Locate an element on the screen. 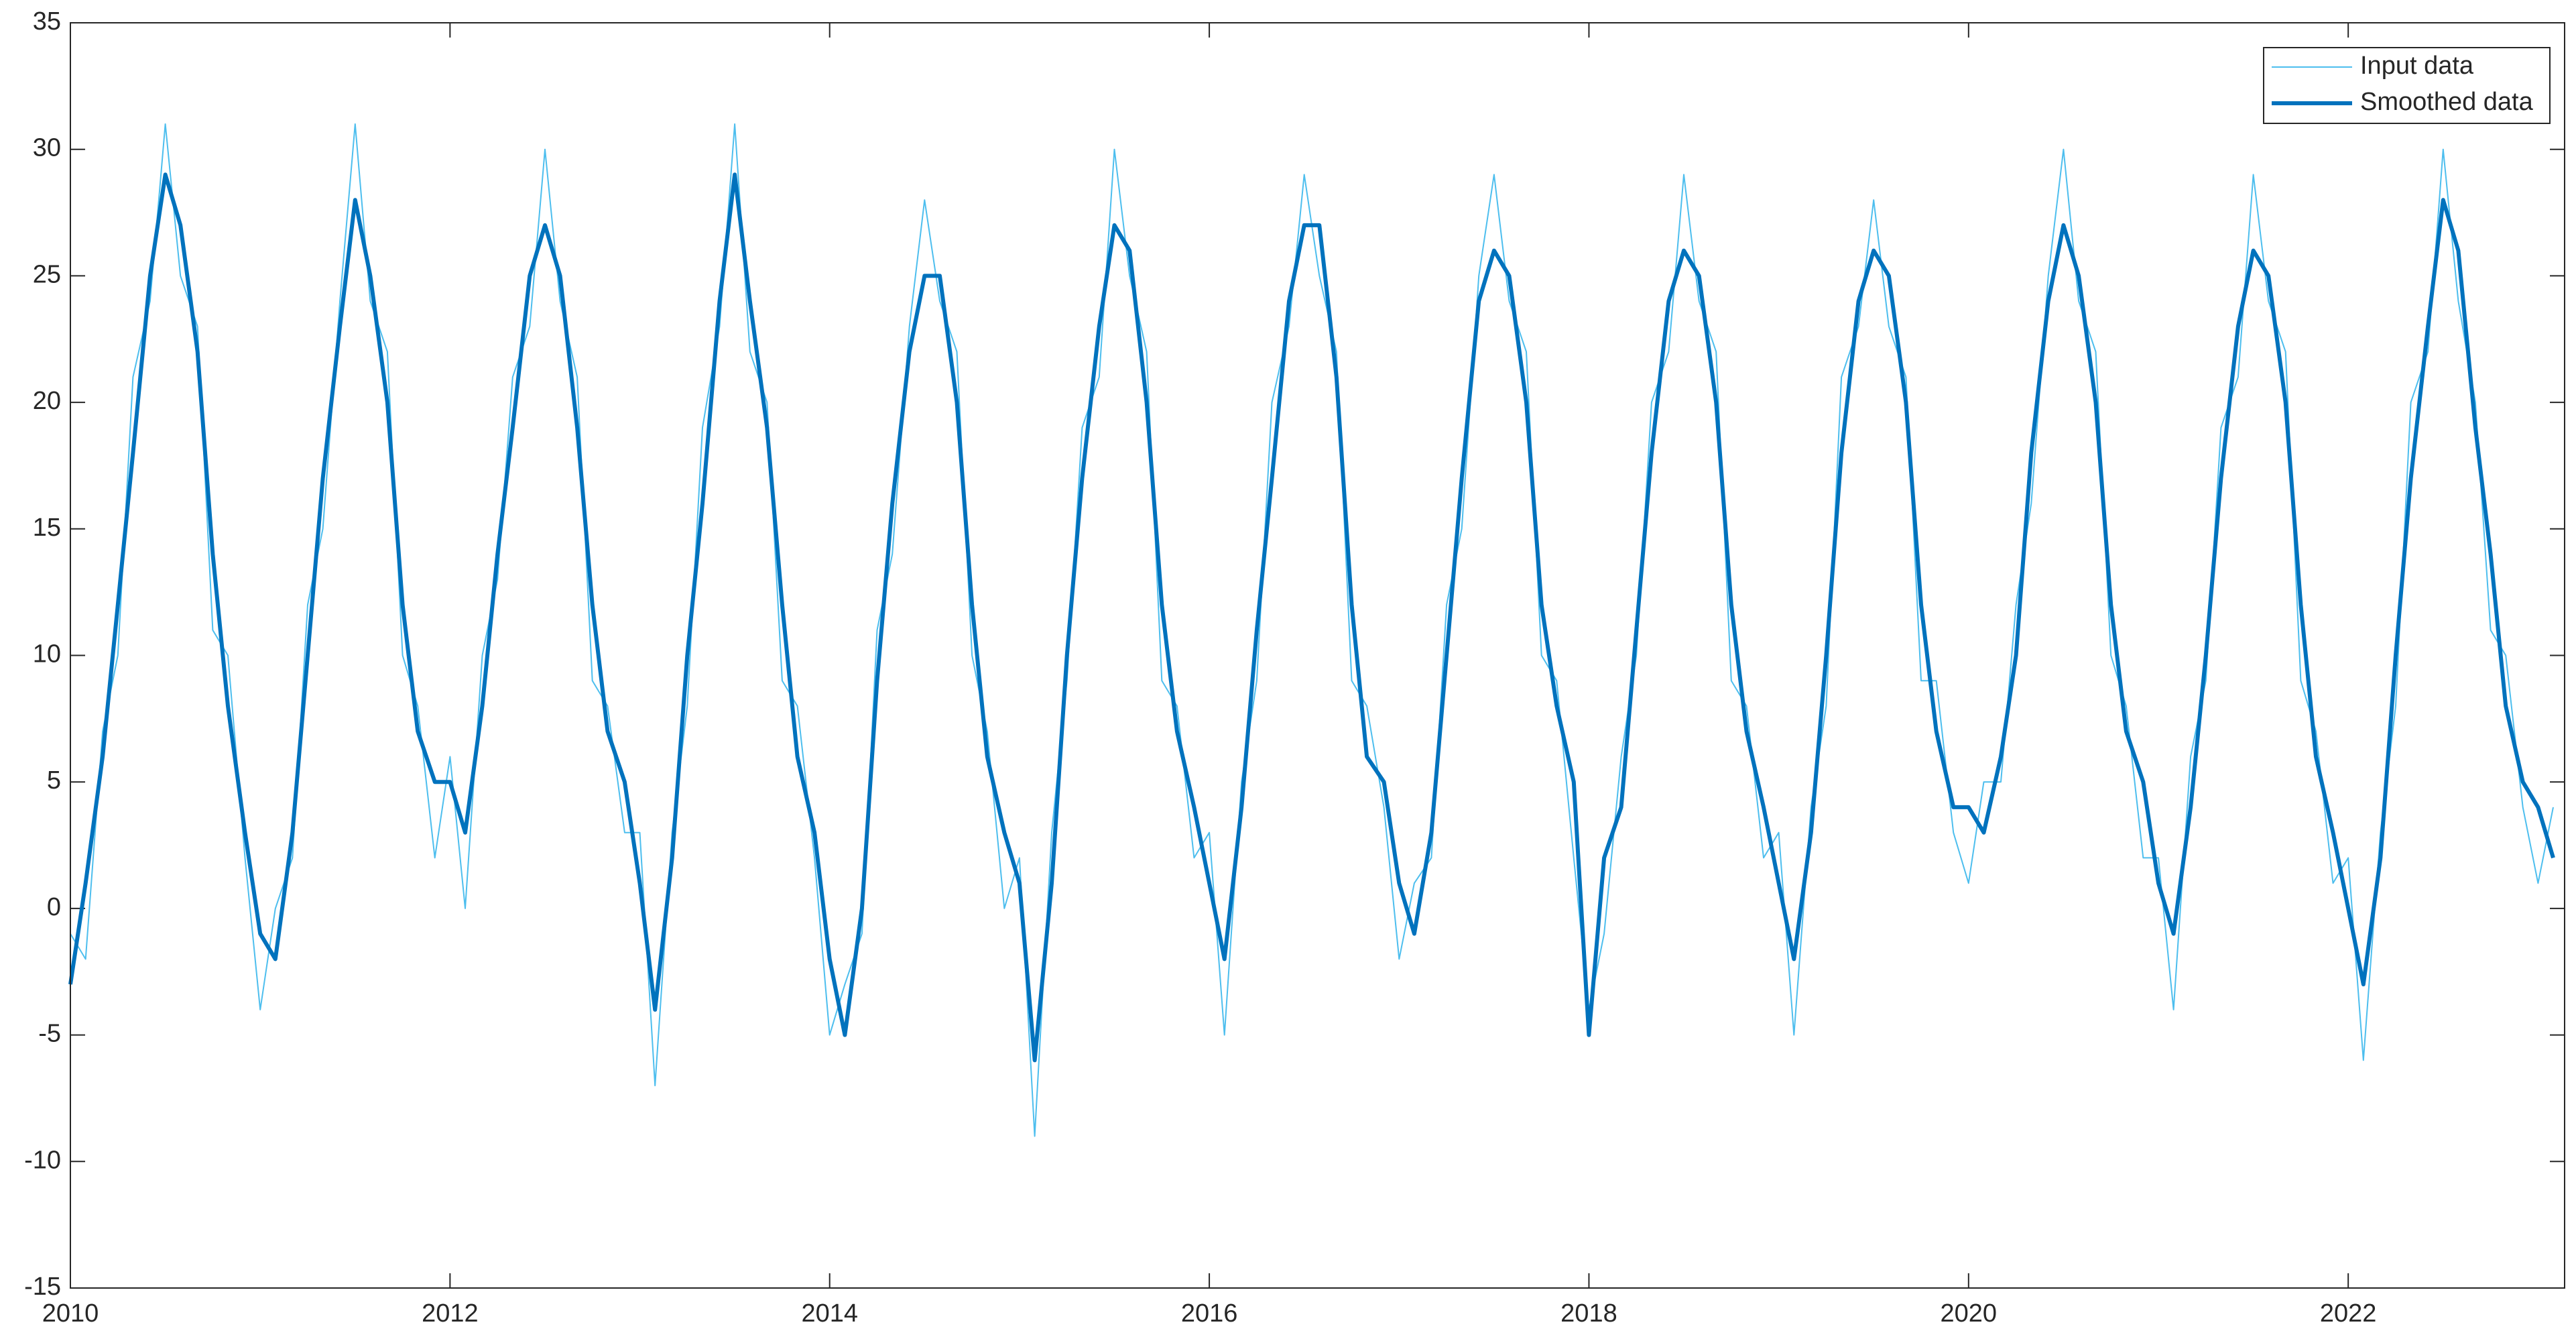  y-tick-label: 0 is located at coordinates (54, 907).